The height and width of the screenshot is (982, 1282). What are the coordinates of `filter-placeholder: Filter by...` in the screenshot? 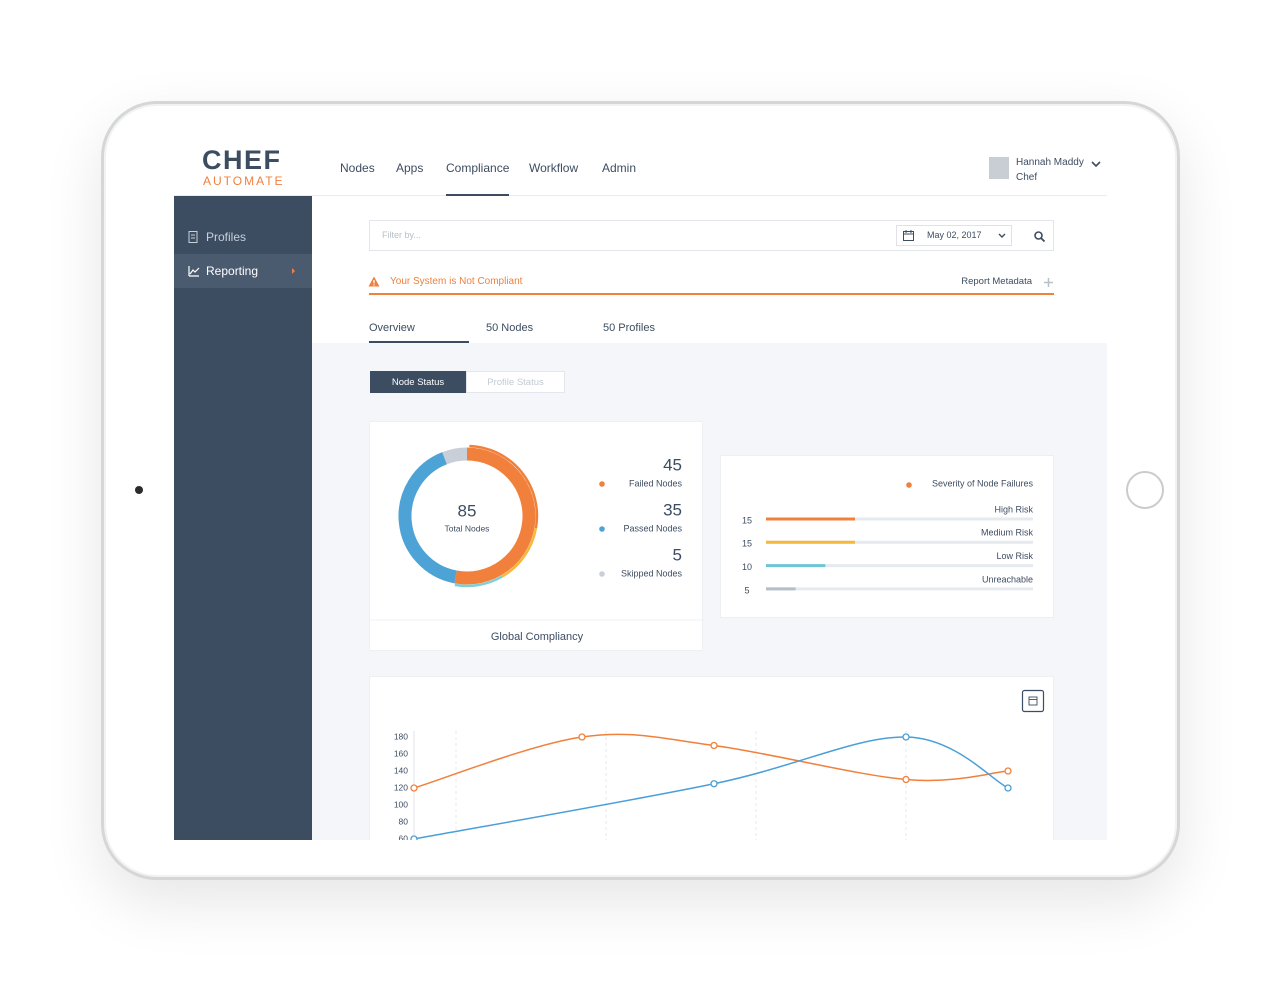 It's located at (401, 235).